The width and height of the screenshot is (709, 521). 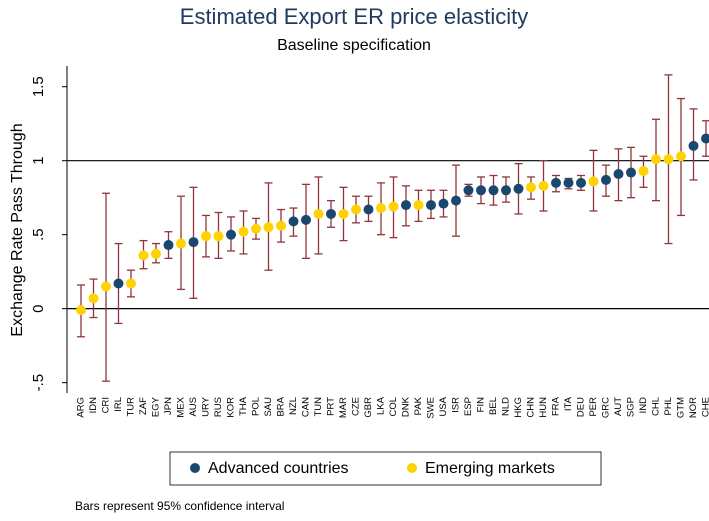 I want to click on x-tick-label: HKG, so click(x=518, y=407).